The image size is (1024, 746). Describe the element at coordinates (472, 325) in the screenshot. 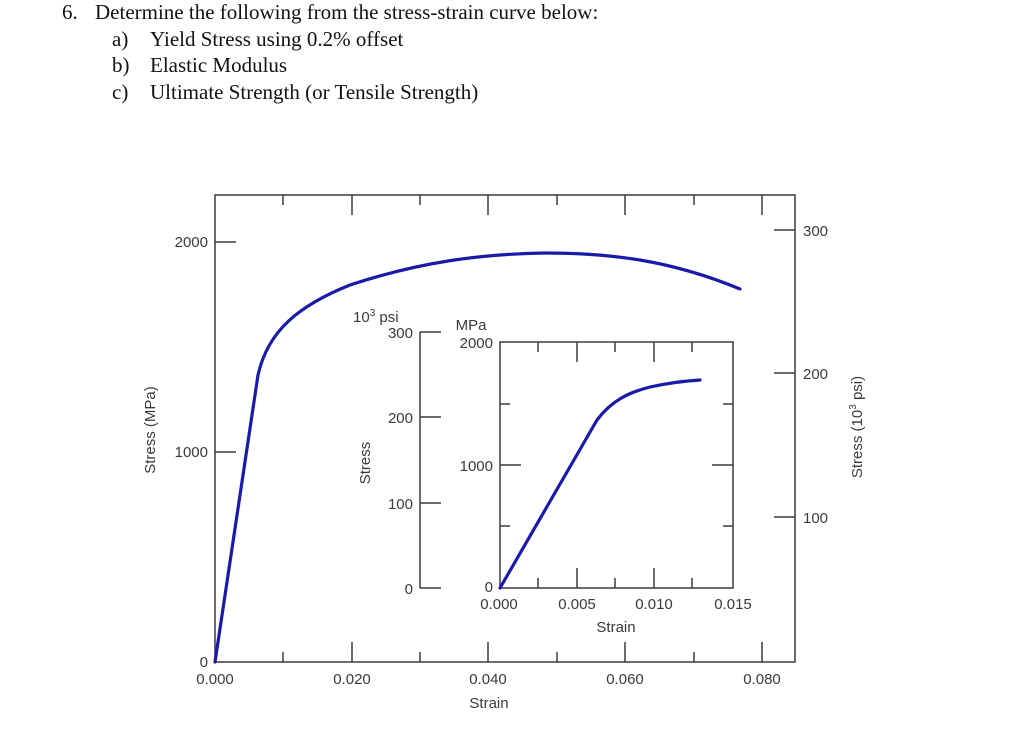

I see `inset-mpa-unit: MPa` at that location.